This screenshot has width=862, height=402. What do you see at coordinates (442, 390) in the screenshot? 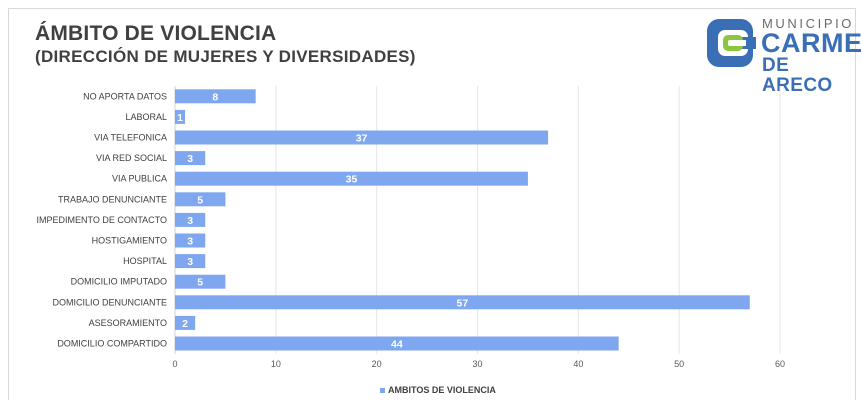
I see `legend-label: AMBITOS DE VIOLENCIA` at bounding box center [442, 390].